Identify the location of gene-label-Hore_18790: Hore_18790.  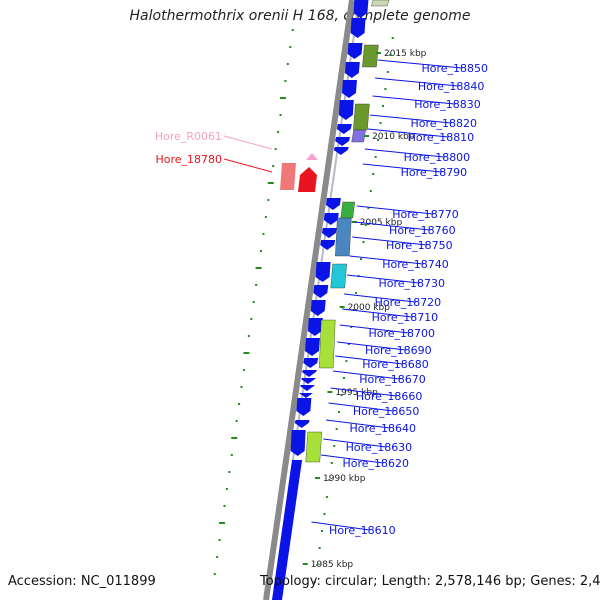
(434, 172).